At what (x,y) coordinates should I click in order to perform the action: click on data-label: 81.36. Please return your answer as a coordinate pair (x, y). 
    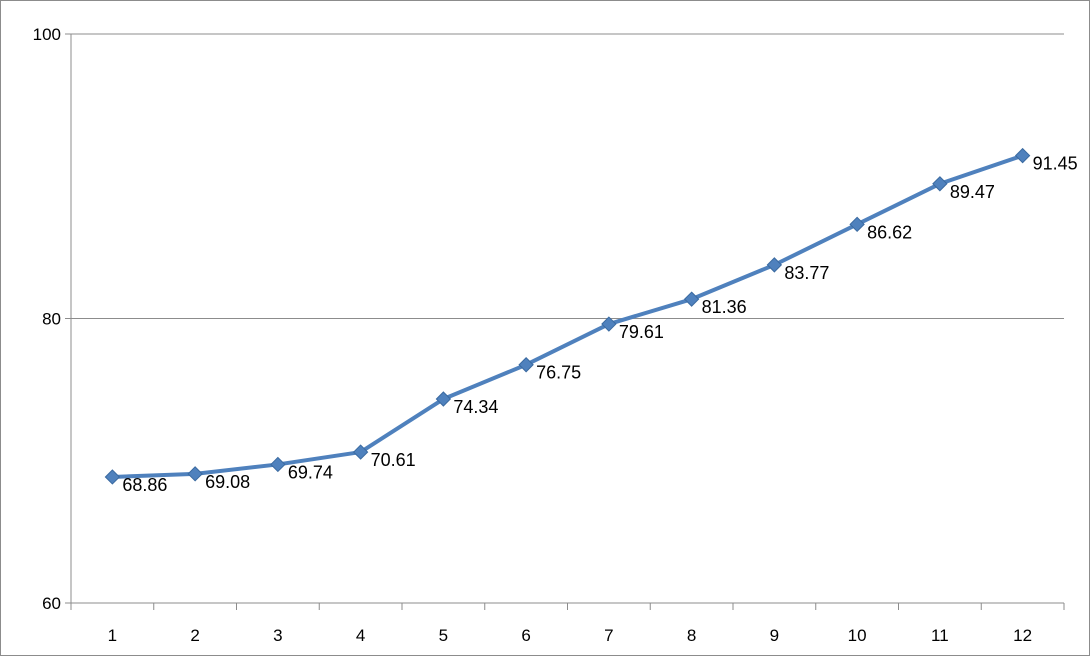
    Looking at the image, I should click on (724, 307).